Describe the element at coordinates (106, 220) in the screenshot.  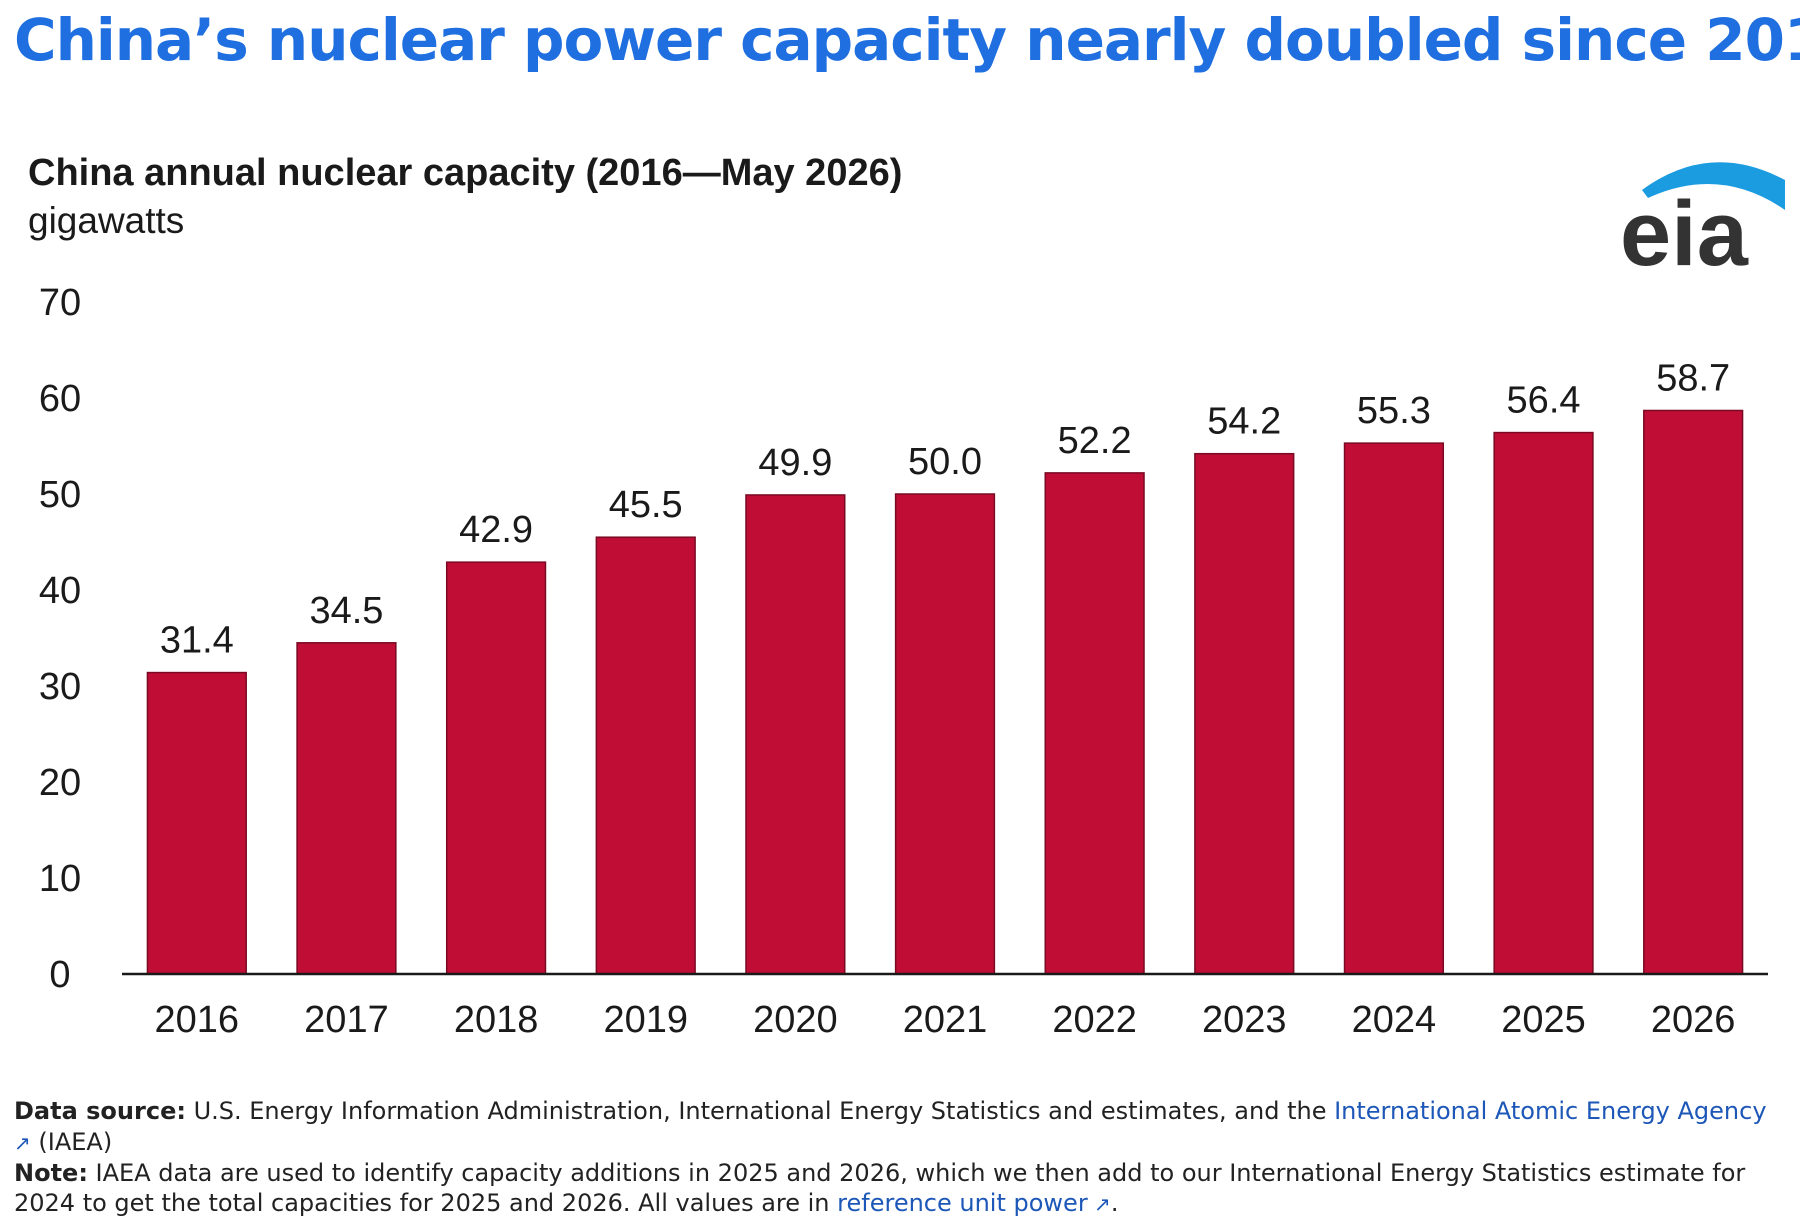
I see `chart-unit-label: gigawatts` at that location.